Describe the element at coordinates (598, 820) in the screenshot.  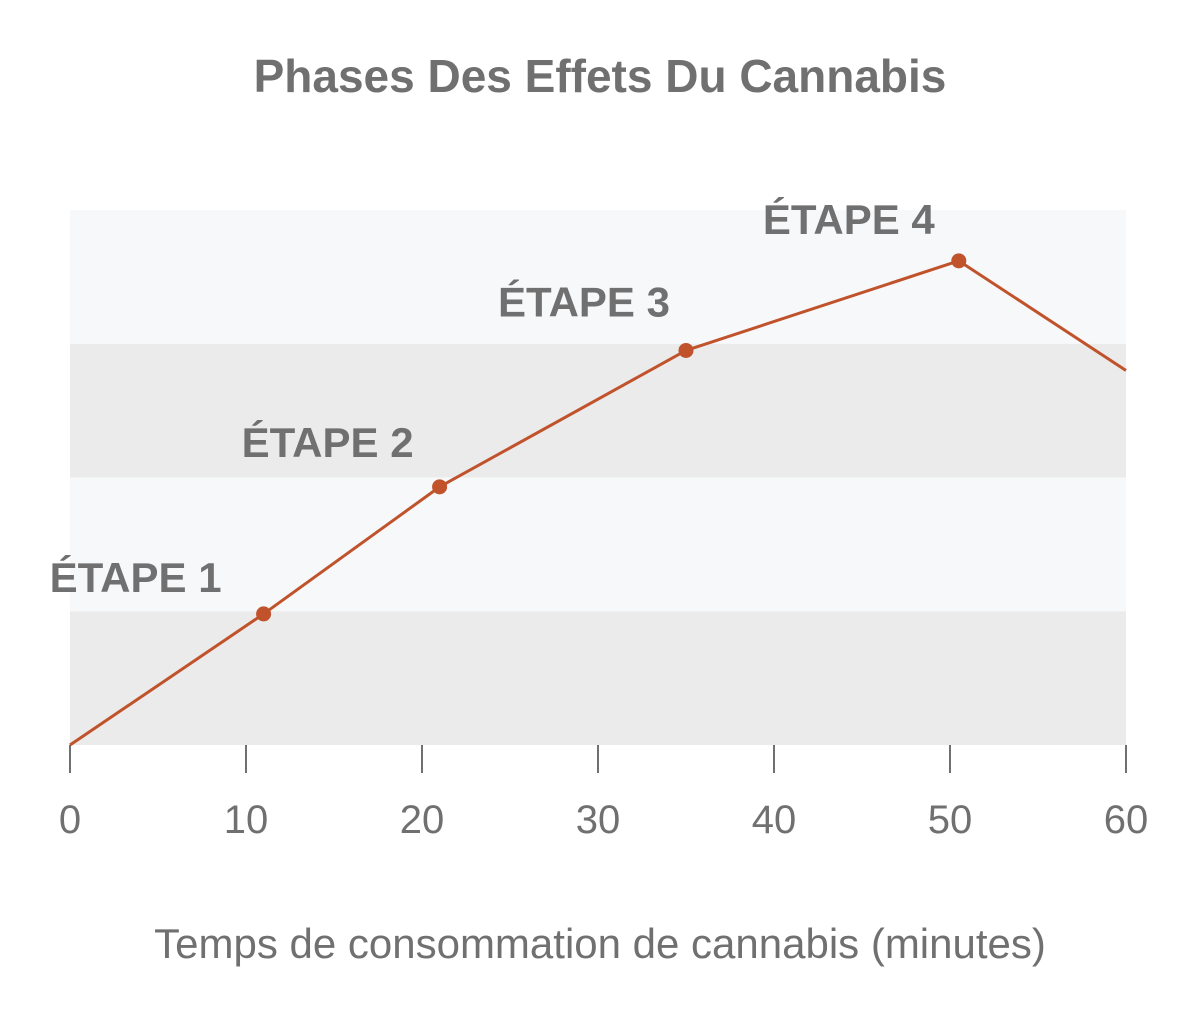
I see `x-tick-label-30: 30` at that location.